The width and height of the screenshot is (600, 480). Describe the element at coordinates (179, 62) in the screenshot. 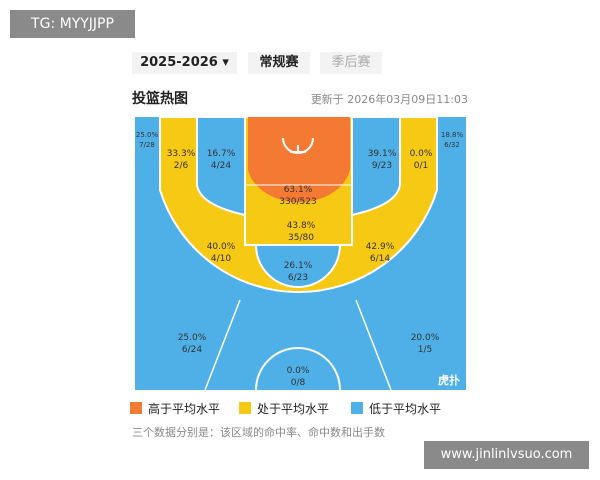

I see `season: 2025-2026` at that location.